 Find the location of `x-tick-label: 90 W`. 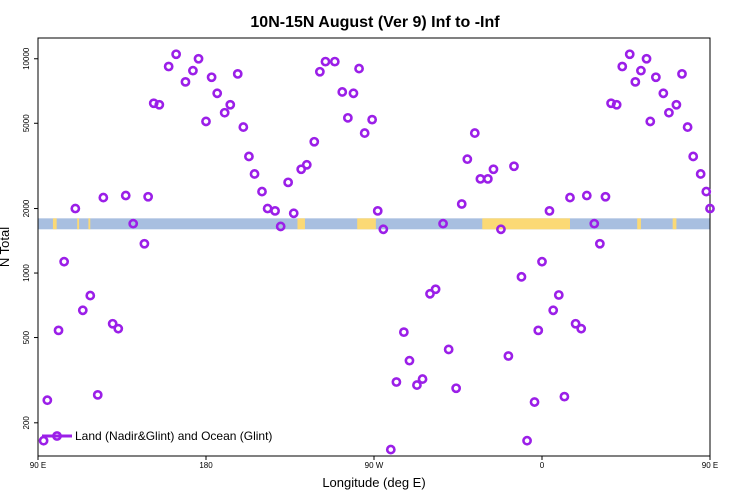

x-tick-label: 90 W is located at coordinates (374, 465).